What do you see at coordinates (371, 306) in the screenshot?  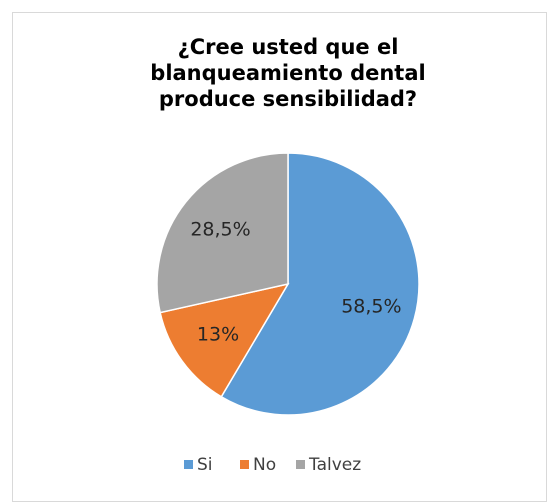 I see `data-label: 58,5%` at bounding box center [371, 306].